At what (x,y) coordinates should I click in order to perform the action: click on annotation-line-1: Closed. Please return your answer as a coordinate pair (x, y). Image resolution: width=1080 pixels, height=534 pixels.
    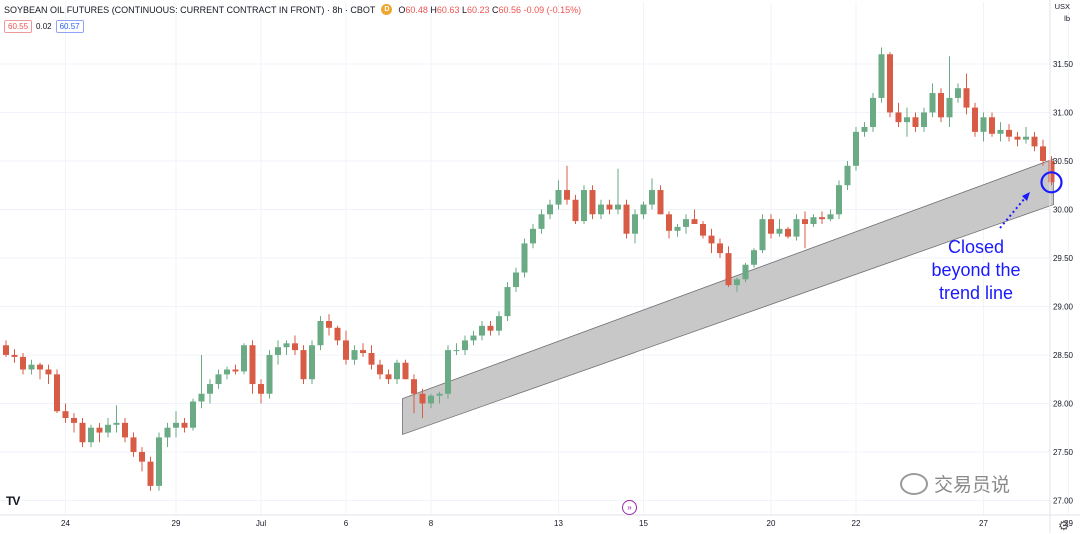
    Looking at the image, I should click on (976, 247).